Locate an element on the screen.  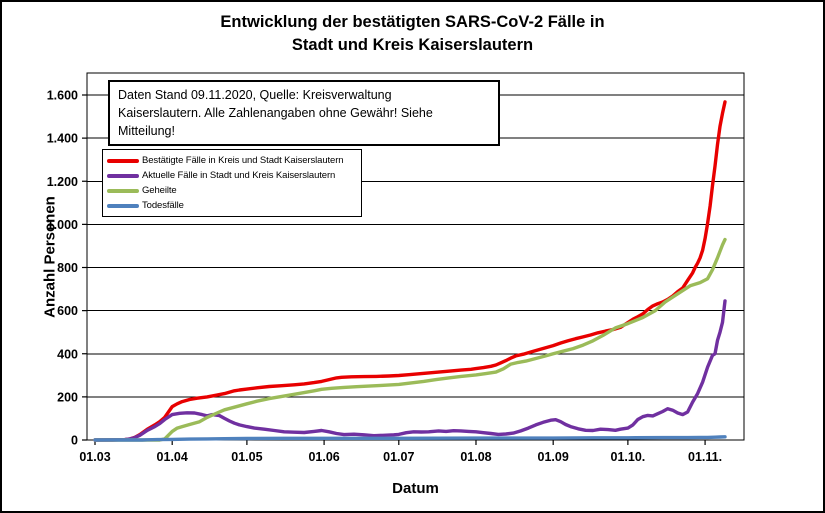
legend-line-swatch-green is located at coordinates (123, 190).